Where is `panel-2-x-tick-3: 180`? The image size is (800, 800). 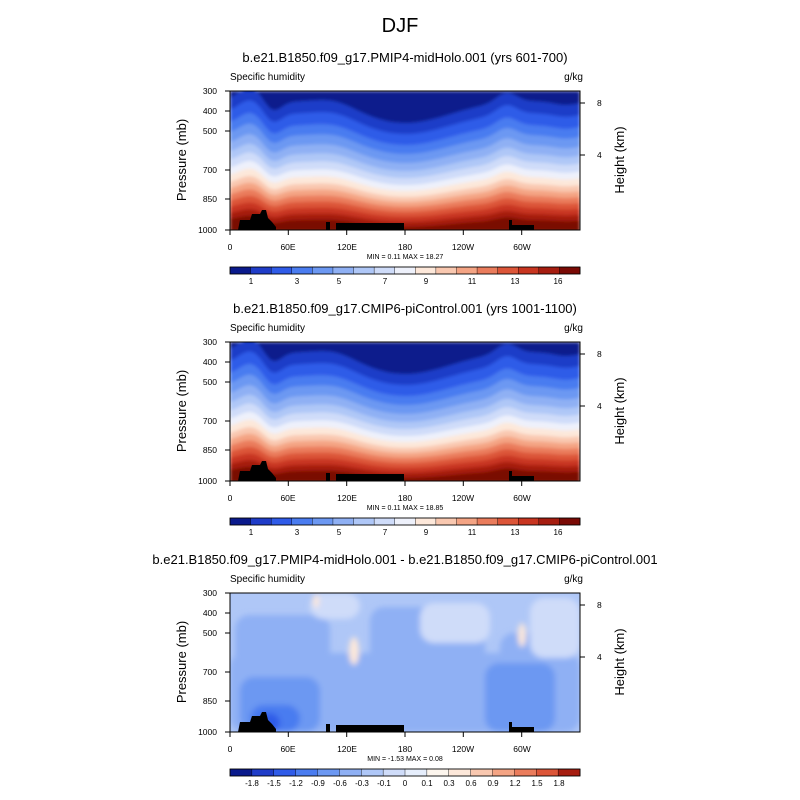
panel-2-x-tick-3: 180 is located at coordinates (405, 749).